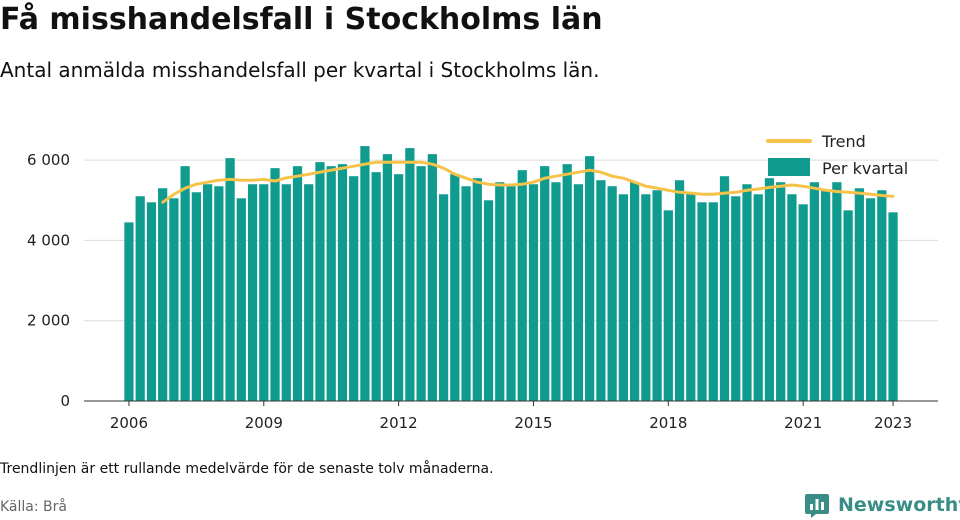 The image size is (960, 520). I want to click on brand-name: Newsworthy, so click(899, 505).